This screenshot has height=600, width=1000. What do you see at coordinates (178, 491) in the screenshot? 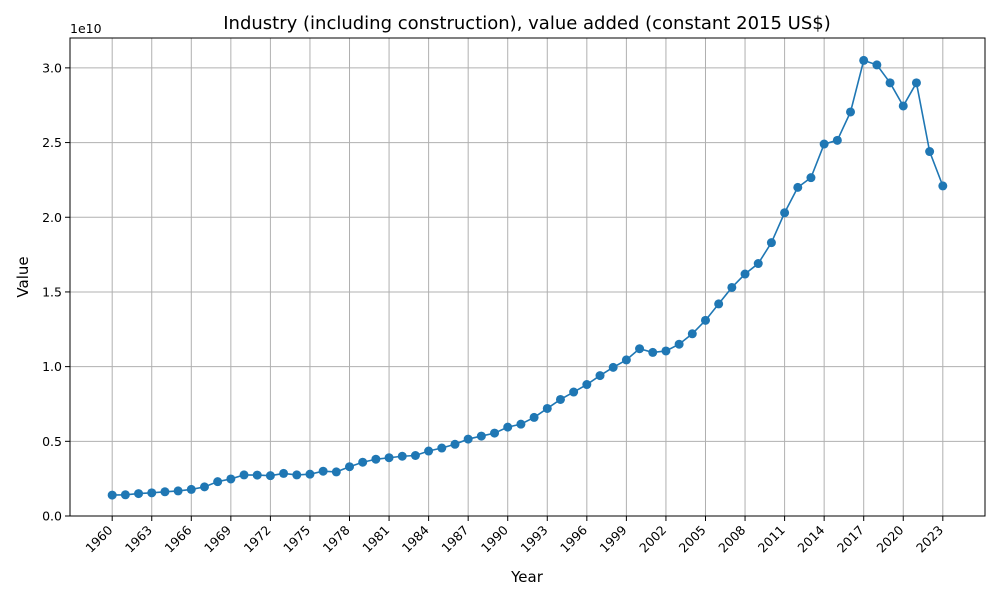
I see `data-point-1965` at bounding box center [178, 491].